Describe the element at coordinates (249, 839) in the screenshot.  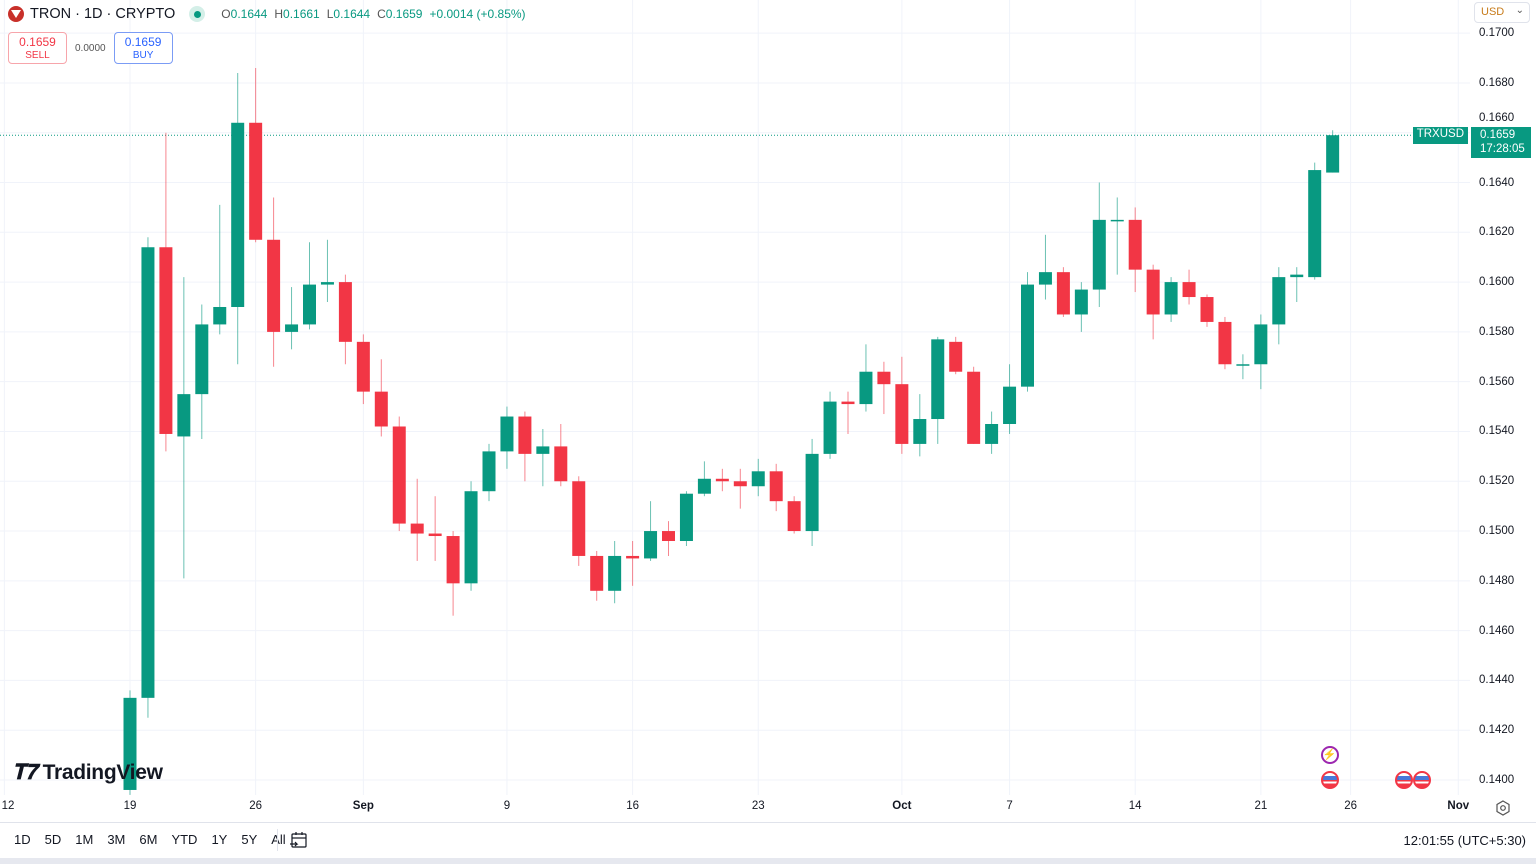
I see `range-button-5y: 5Y` at that location.